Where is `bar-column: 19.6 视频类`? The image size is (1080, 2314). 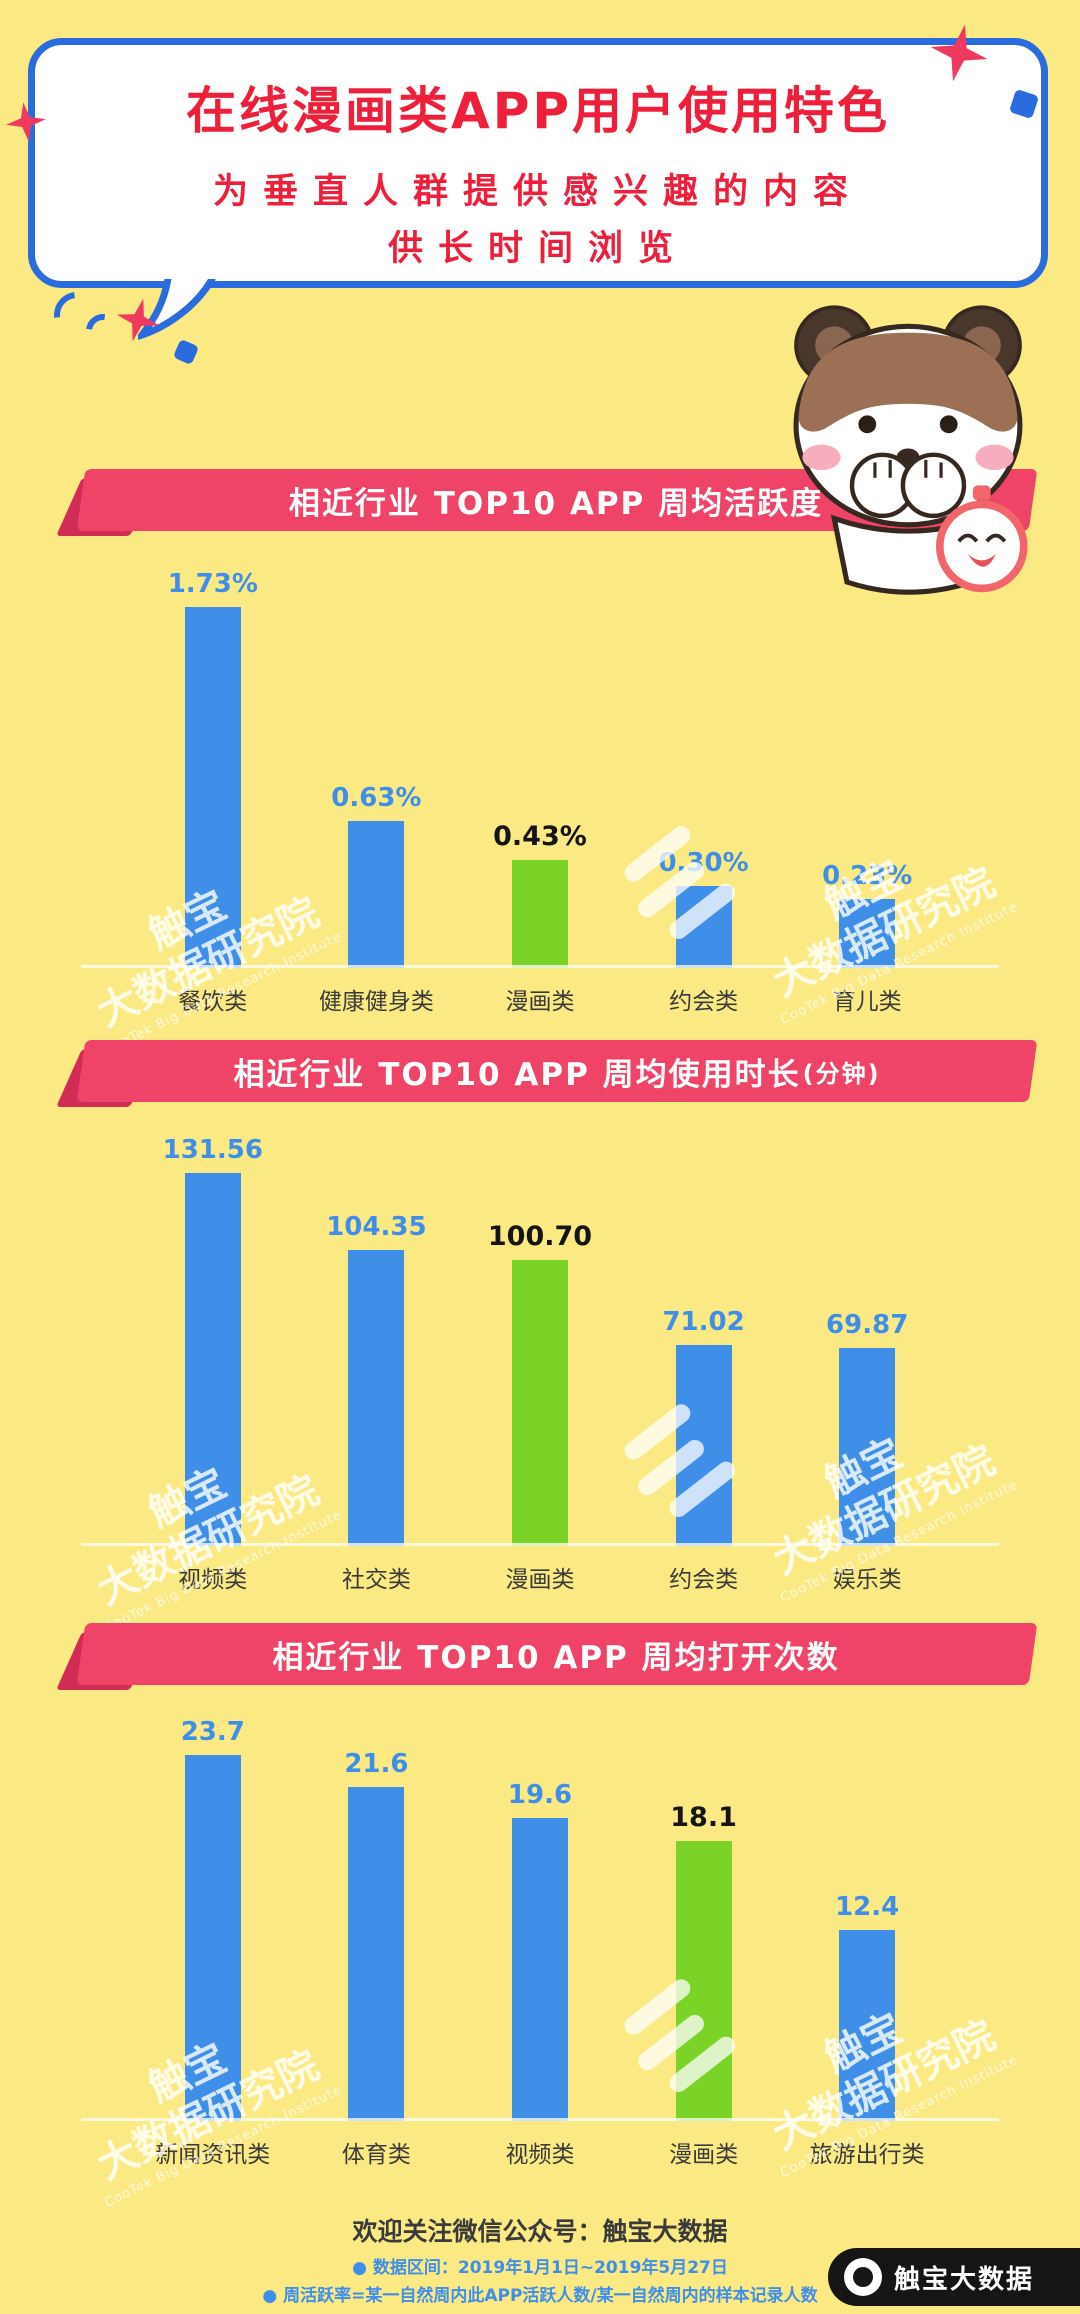 bar-column: 19.6 视频类 is located at coordinates (540, 1979).